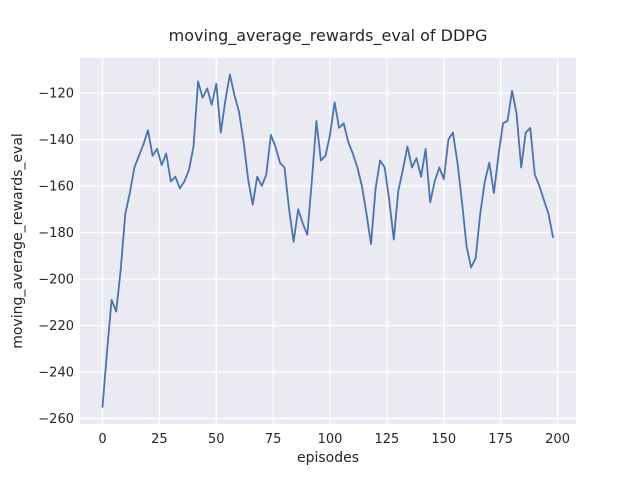  What do you see at coordinates (56, 257) in the screenshot?
I see `y-tick-labels: −260 −240 −220 −200 −180 −160 −140 −120` at bounding box center [56, 257].